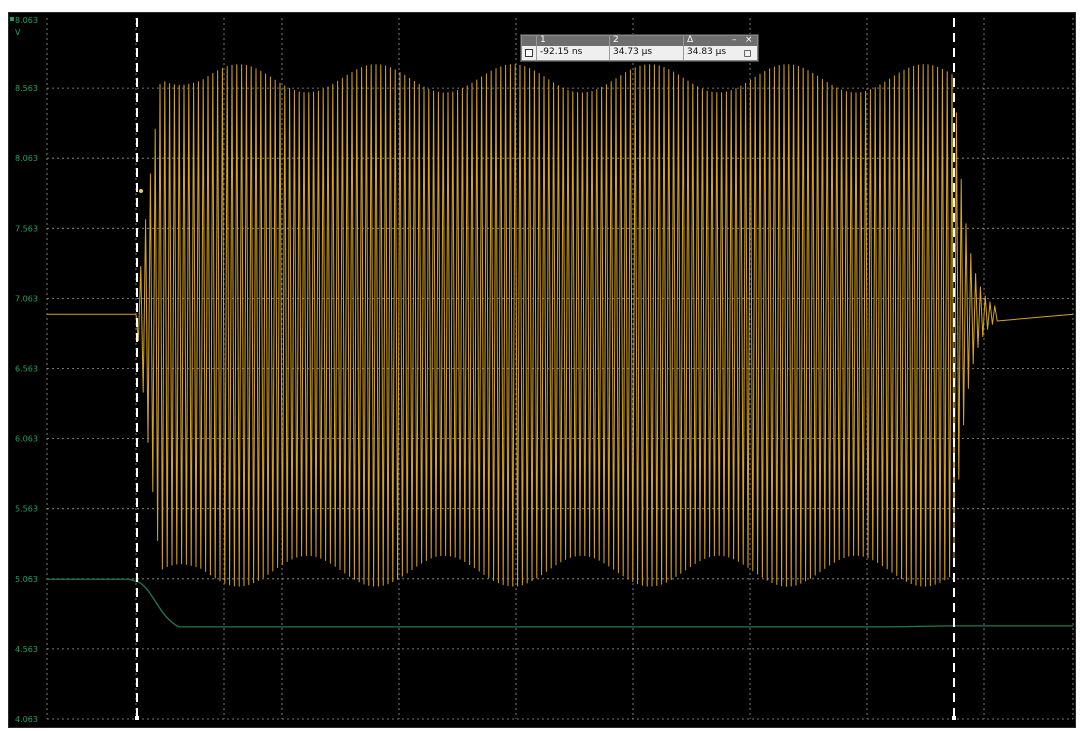 The width and height of the screenshot is (1080, 731). I want to click on cursor-delta-header: Δ, so click(690, 40).